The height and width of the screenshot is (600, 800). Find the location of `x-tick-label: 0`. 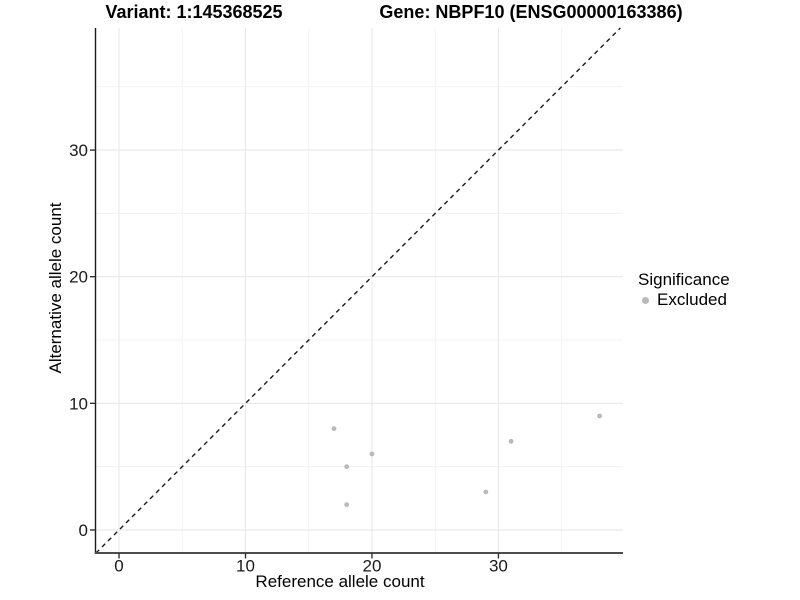

x-tick-label: 0 is located at coordinates (118, 566).